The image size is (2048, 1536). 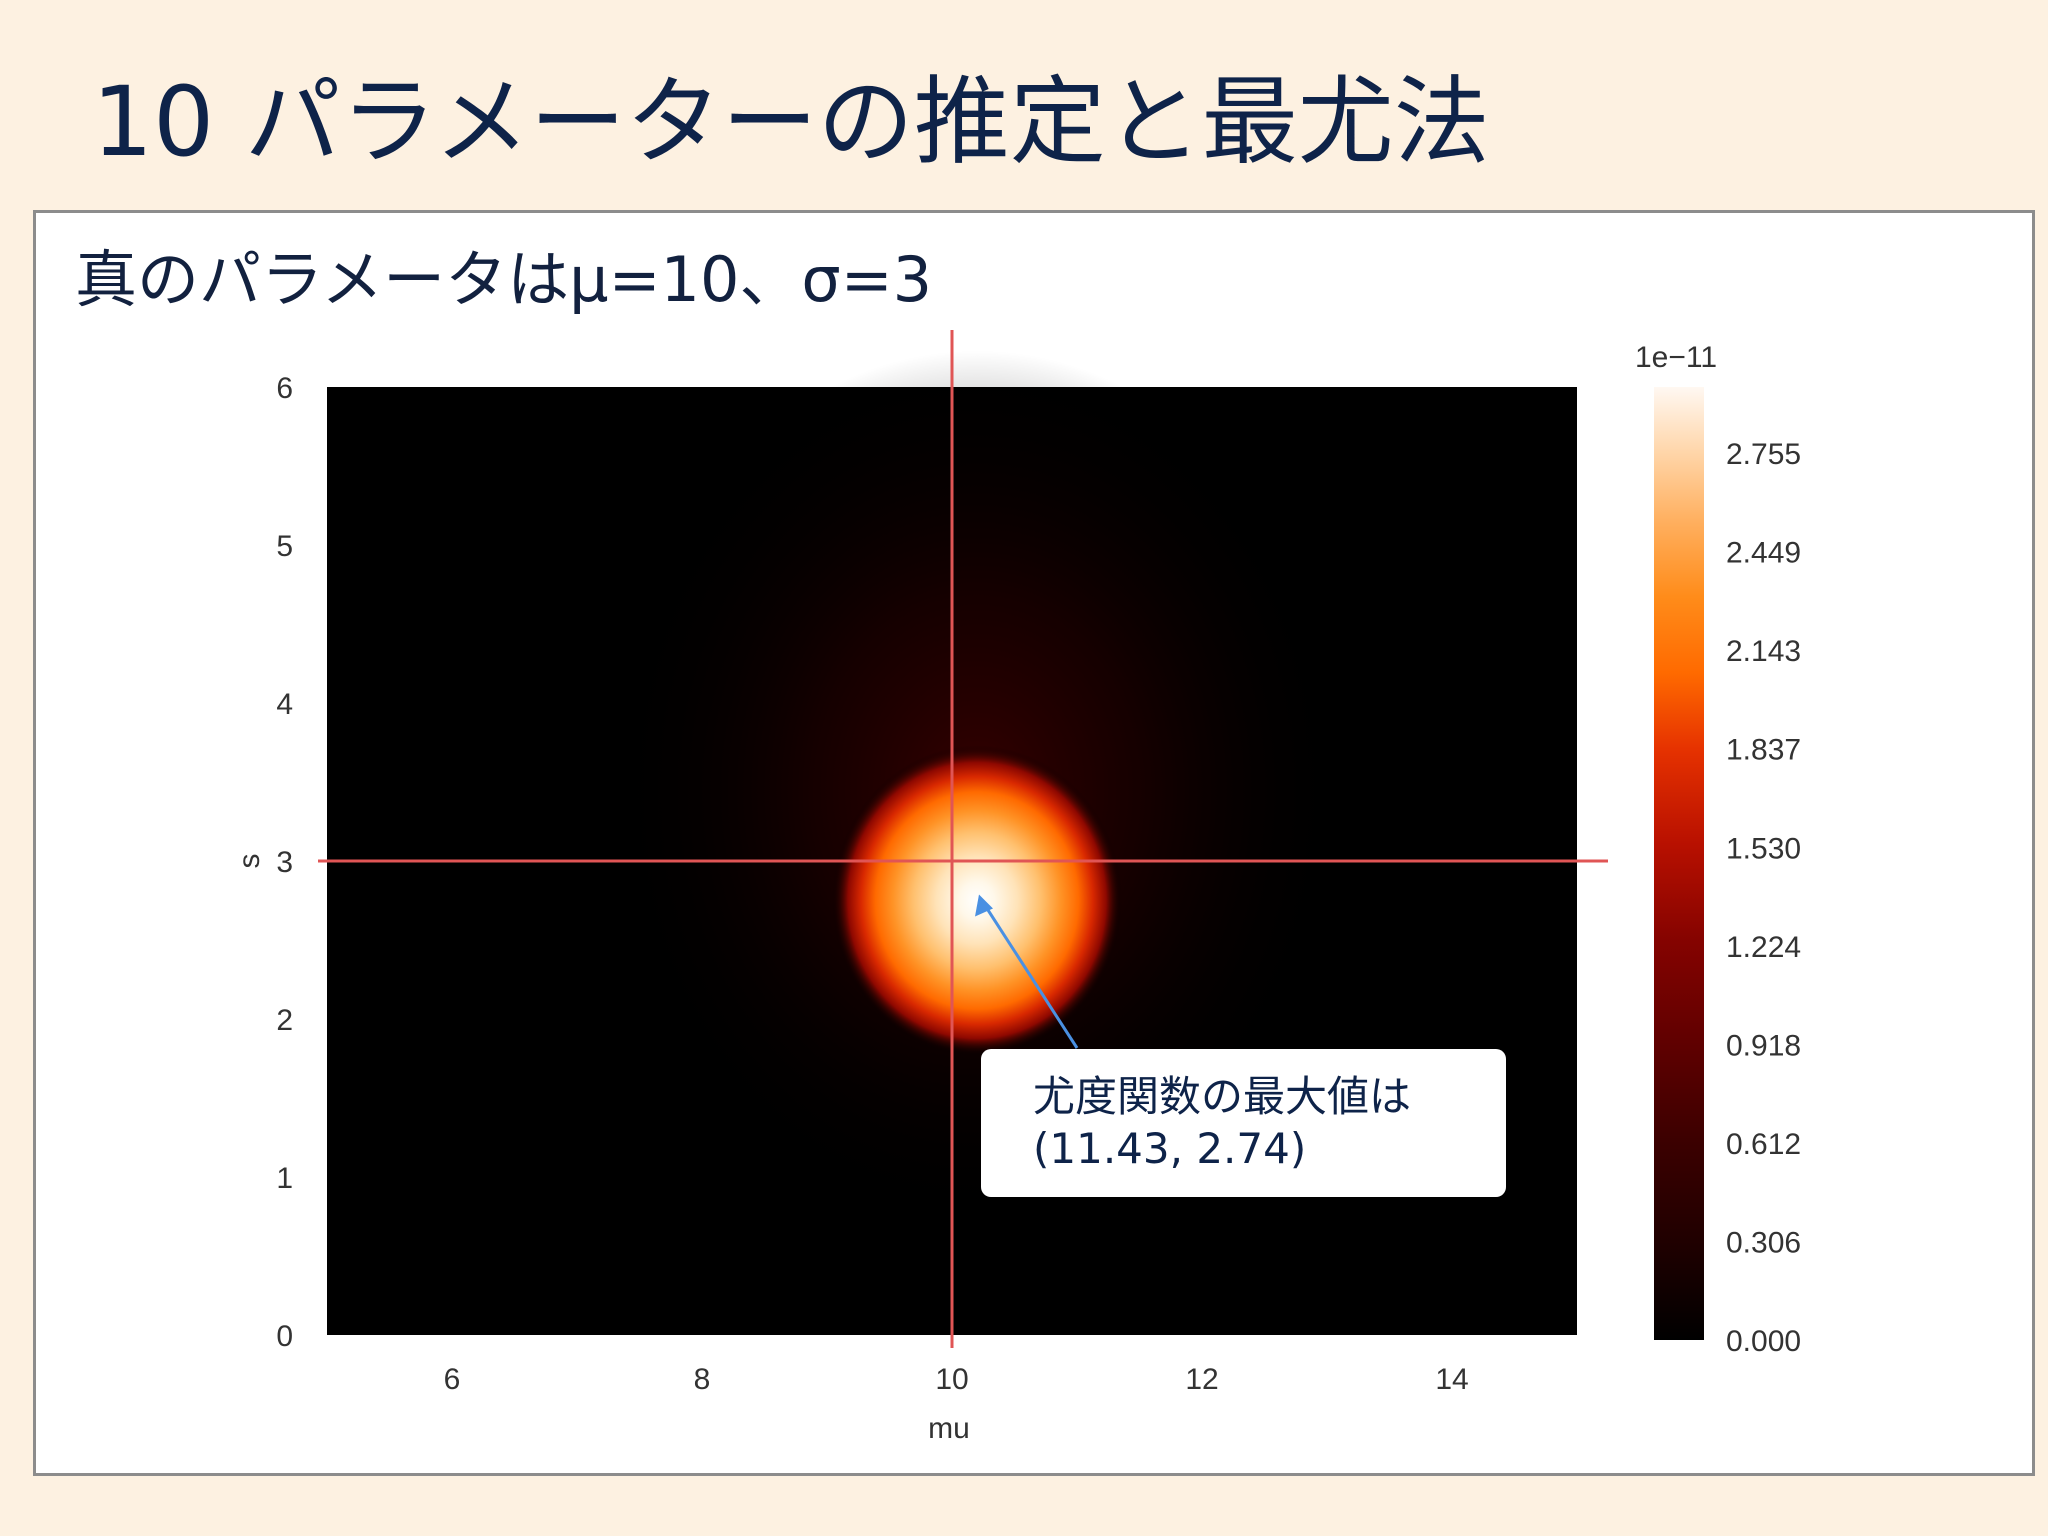 I want to click on y-tick-label: 4, so click(x=284, y=704).